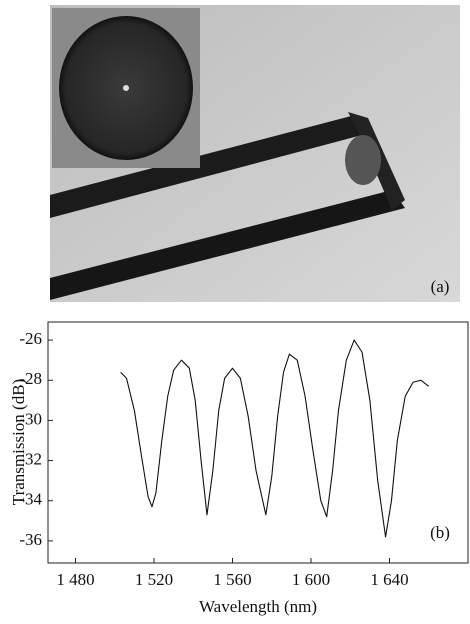 The image size is (470, 624). Describe the element at coordinates (311, 579) in the screenshot. I see `x-tick-label: 1 600` at that location.